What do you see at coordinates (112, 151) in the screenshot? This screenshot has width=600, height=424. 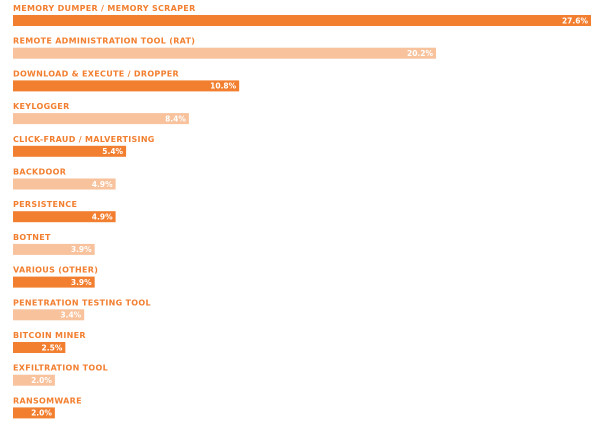 I see `value-label: 5.4%` at bounding box center [112, 151].